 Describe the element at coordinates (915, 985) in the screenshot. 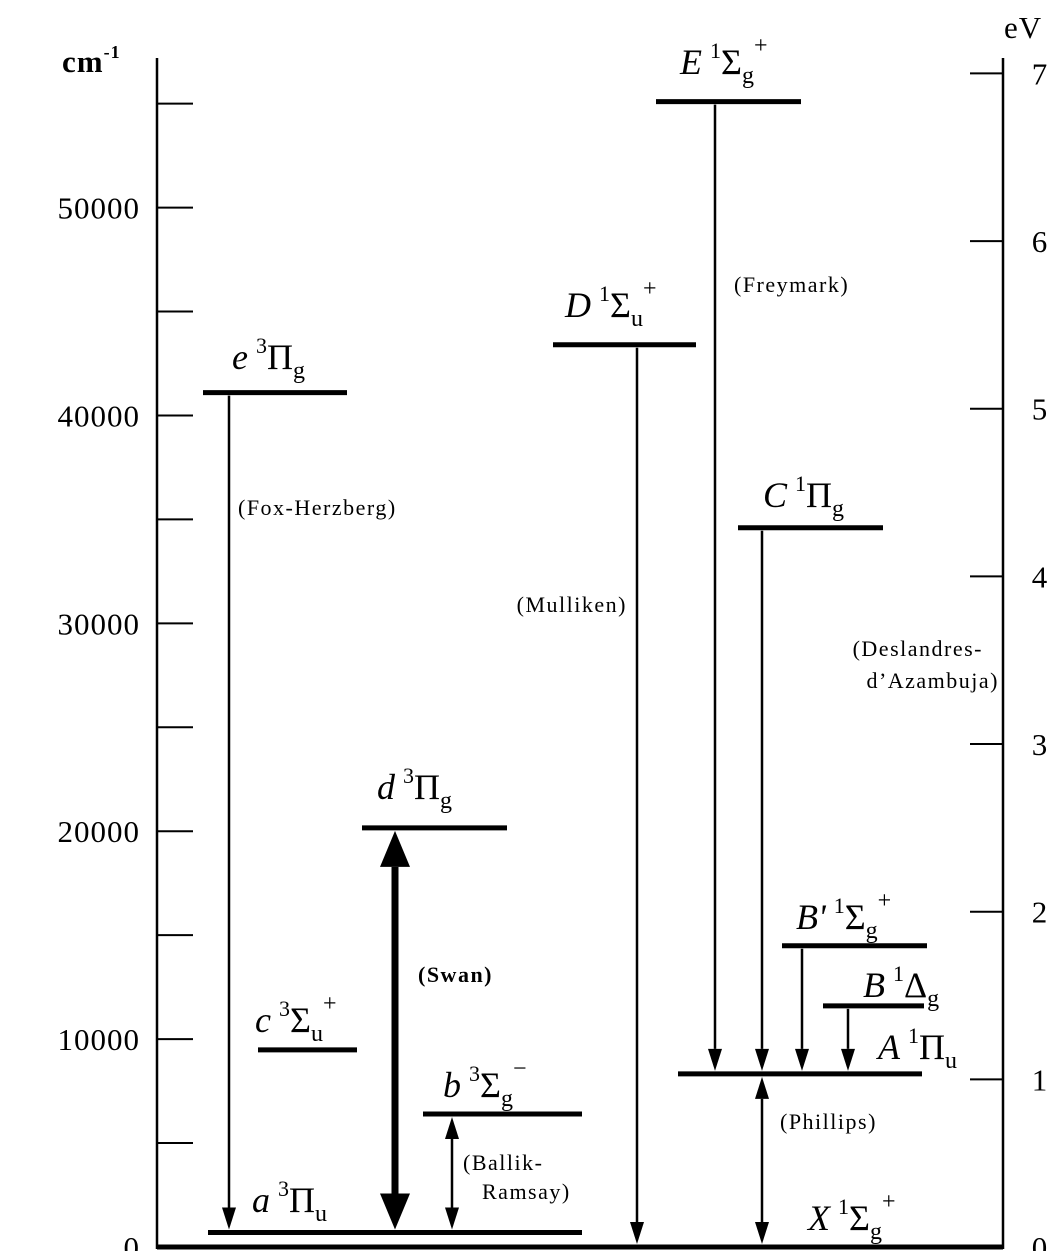

I see `term-symbol: Δ` at that location.